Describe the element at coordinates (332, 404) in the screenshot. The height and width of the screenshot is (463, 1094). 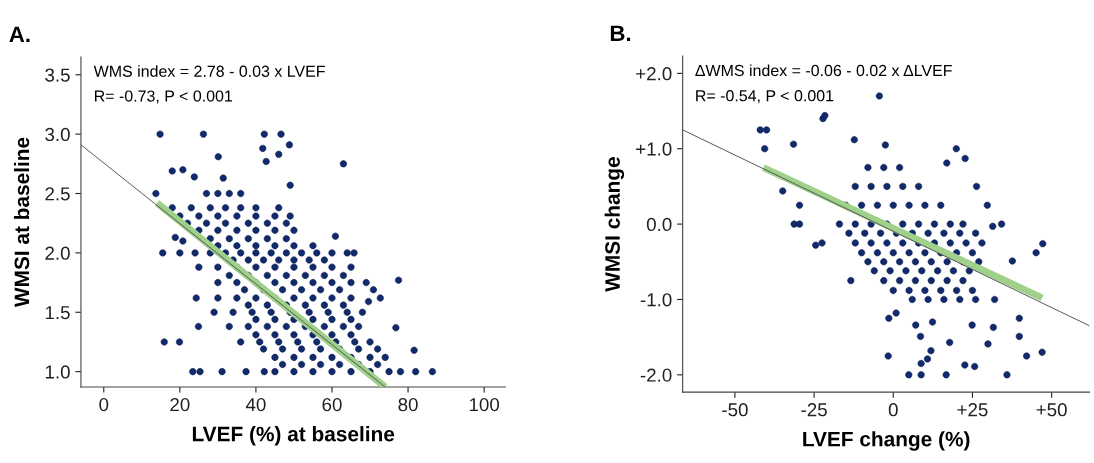
I see `x-tick-label: 60` at that location.